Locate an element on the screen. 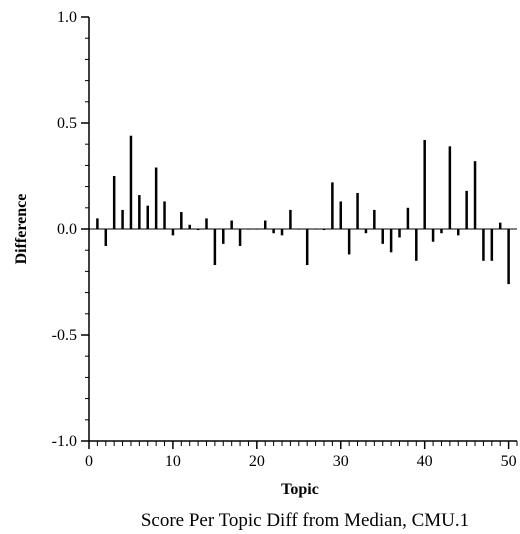  x-tick-label: 50 is located at coordinates (509, 461).